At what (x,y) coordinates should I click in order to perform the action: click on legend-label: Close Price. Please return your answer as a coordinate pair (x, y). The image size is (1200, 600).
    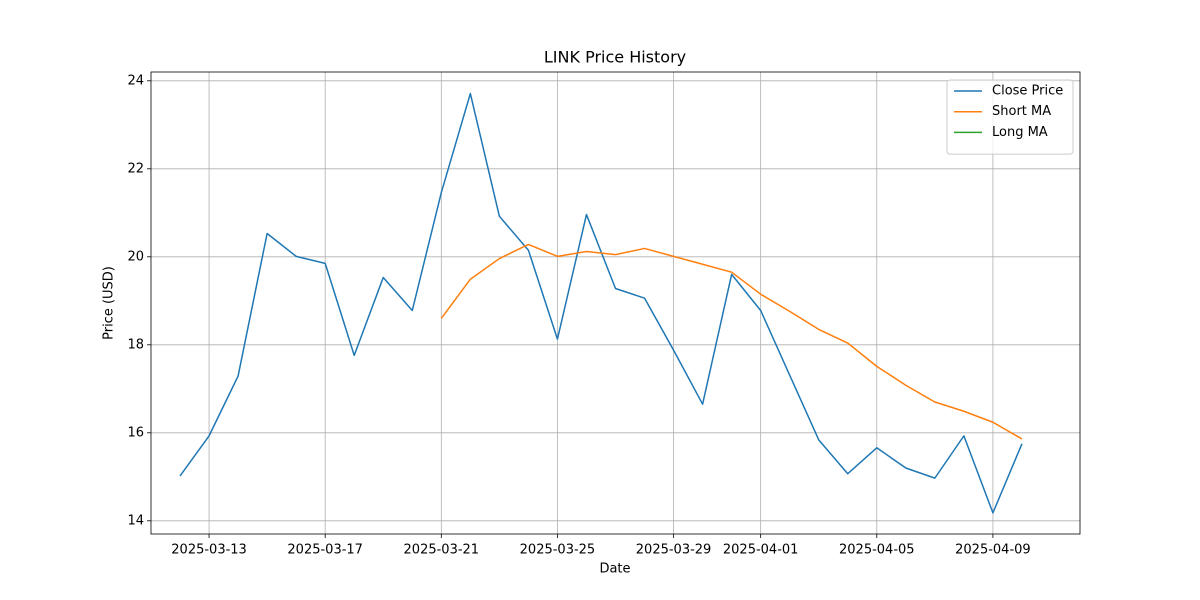
    Looking at the image, I should click on (1027, 91).